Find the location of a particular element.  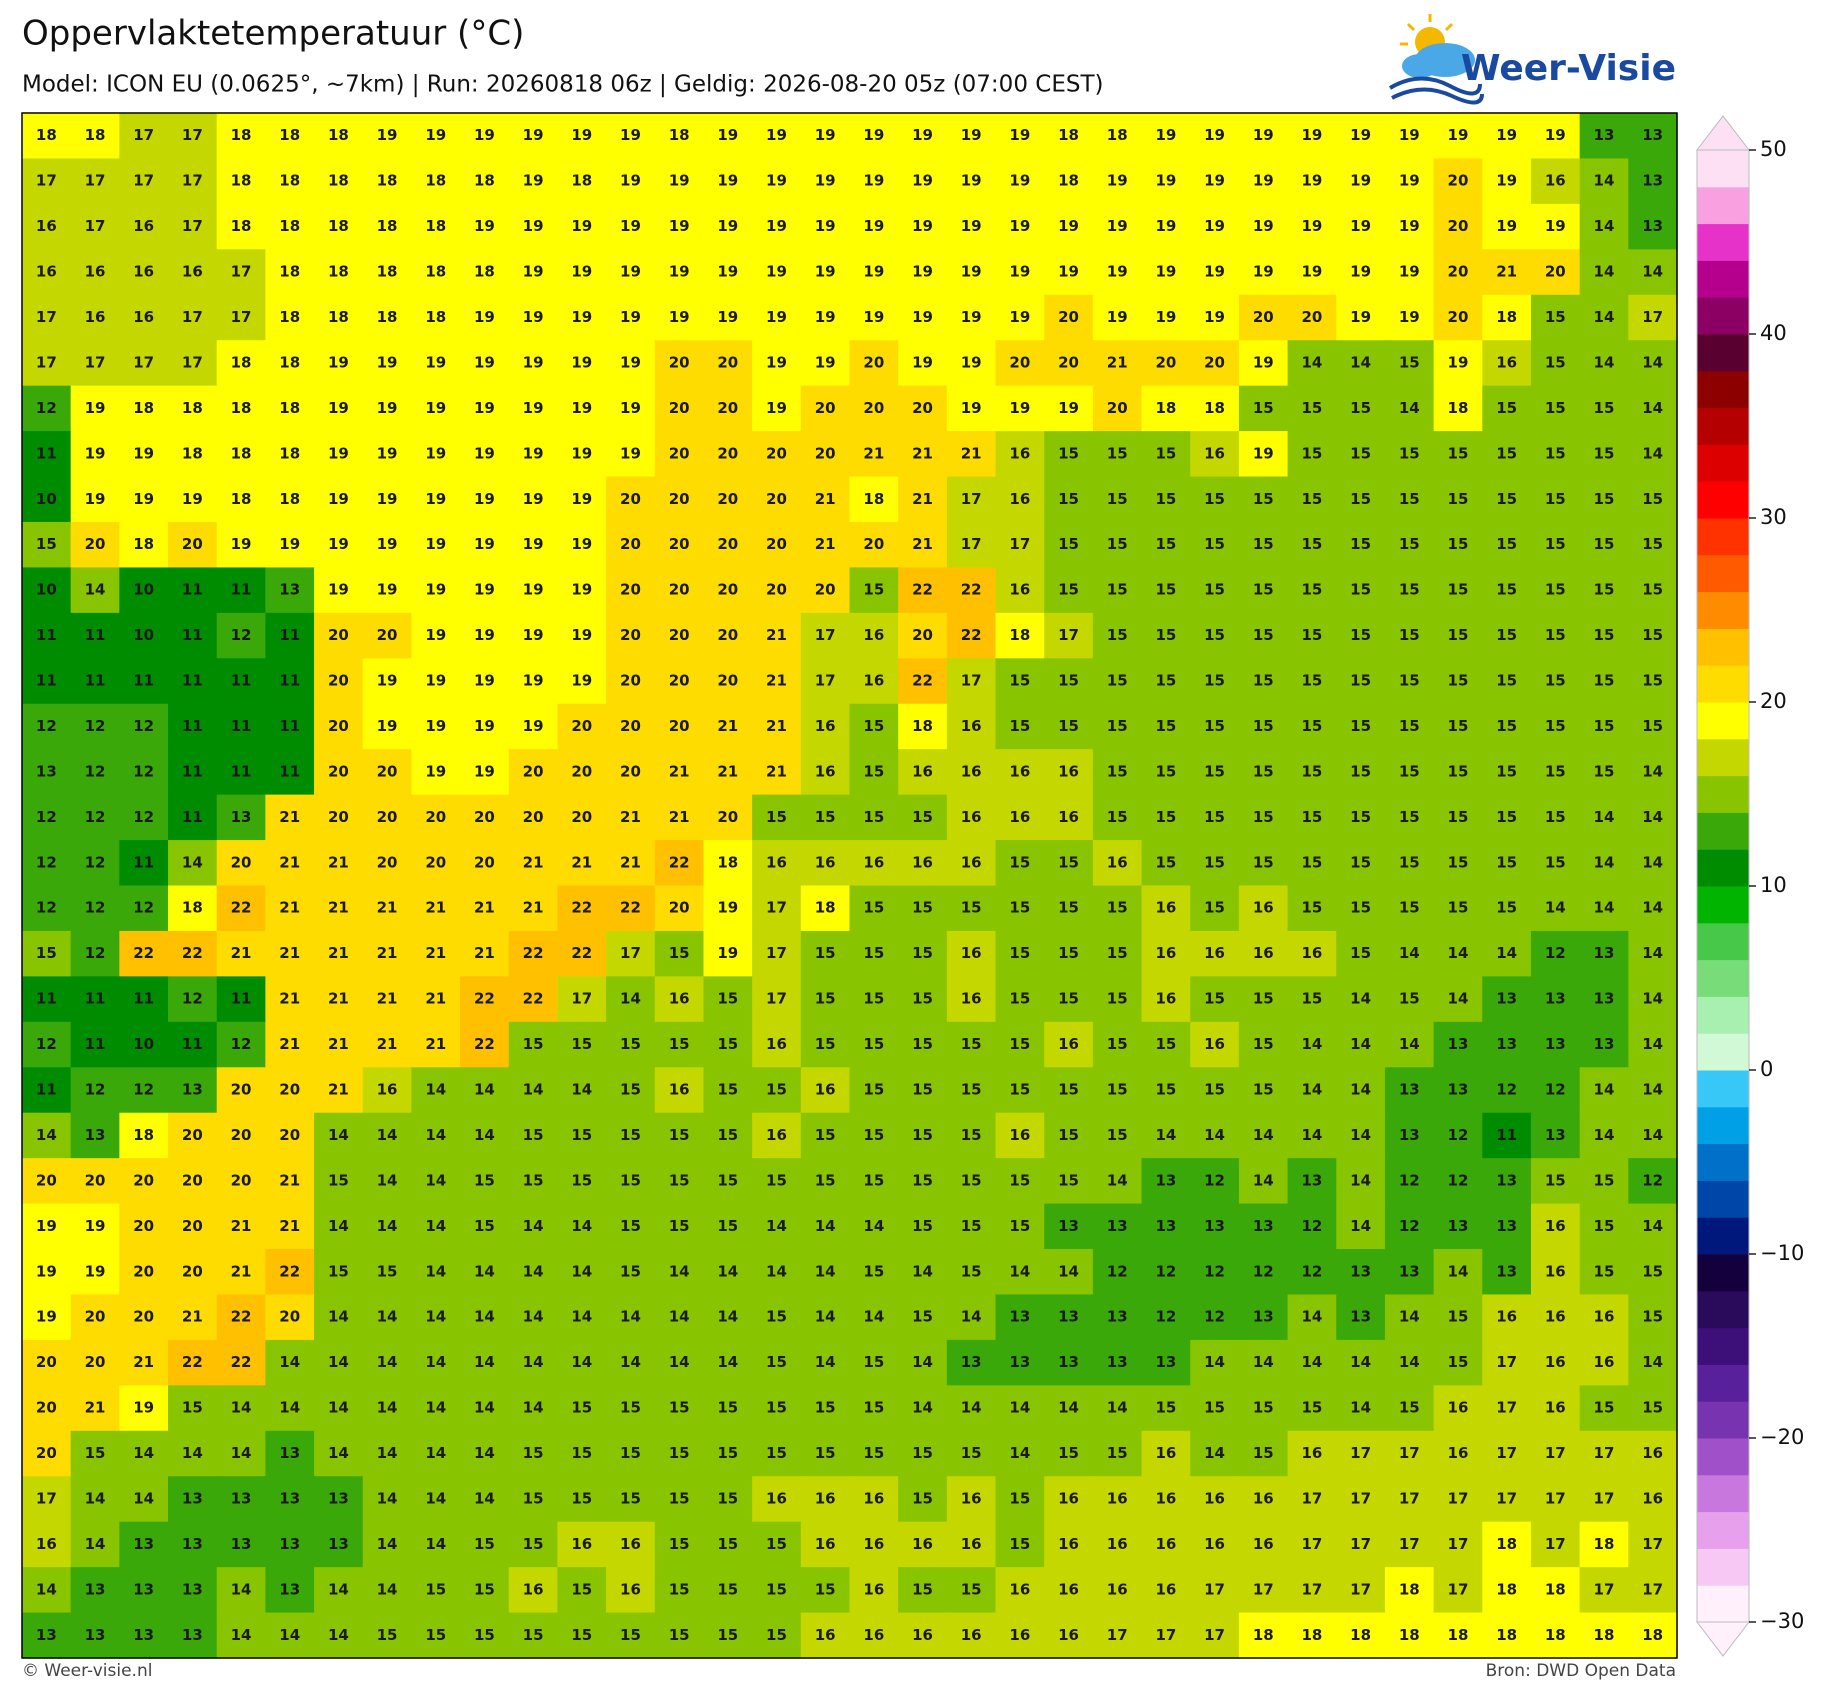

colorbar-tick-label: 30 is located at coordinates (1773, 517).